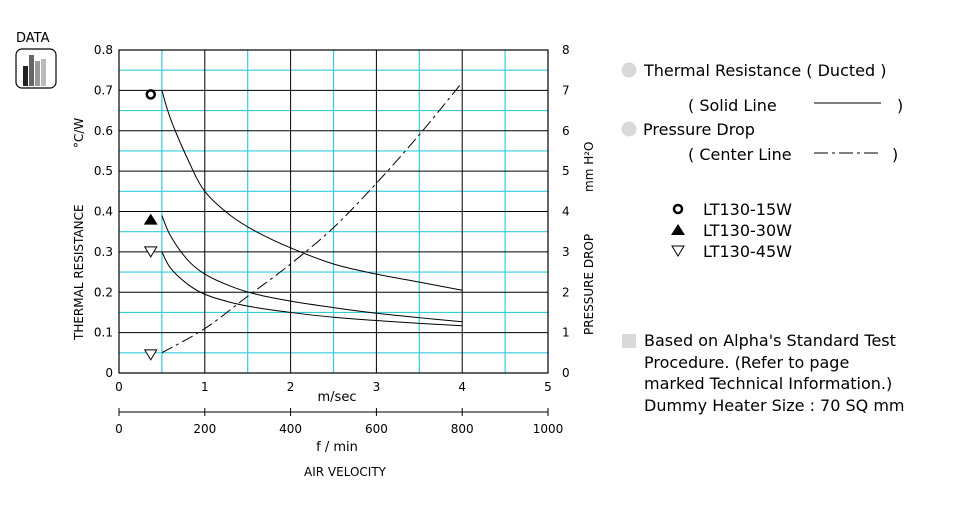  Describe the element at coordinates (566, 373) in the screenshot. I see `y-right-tick-label: 0` at that location.